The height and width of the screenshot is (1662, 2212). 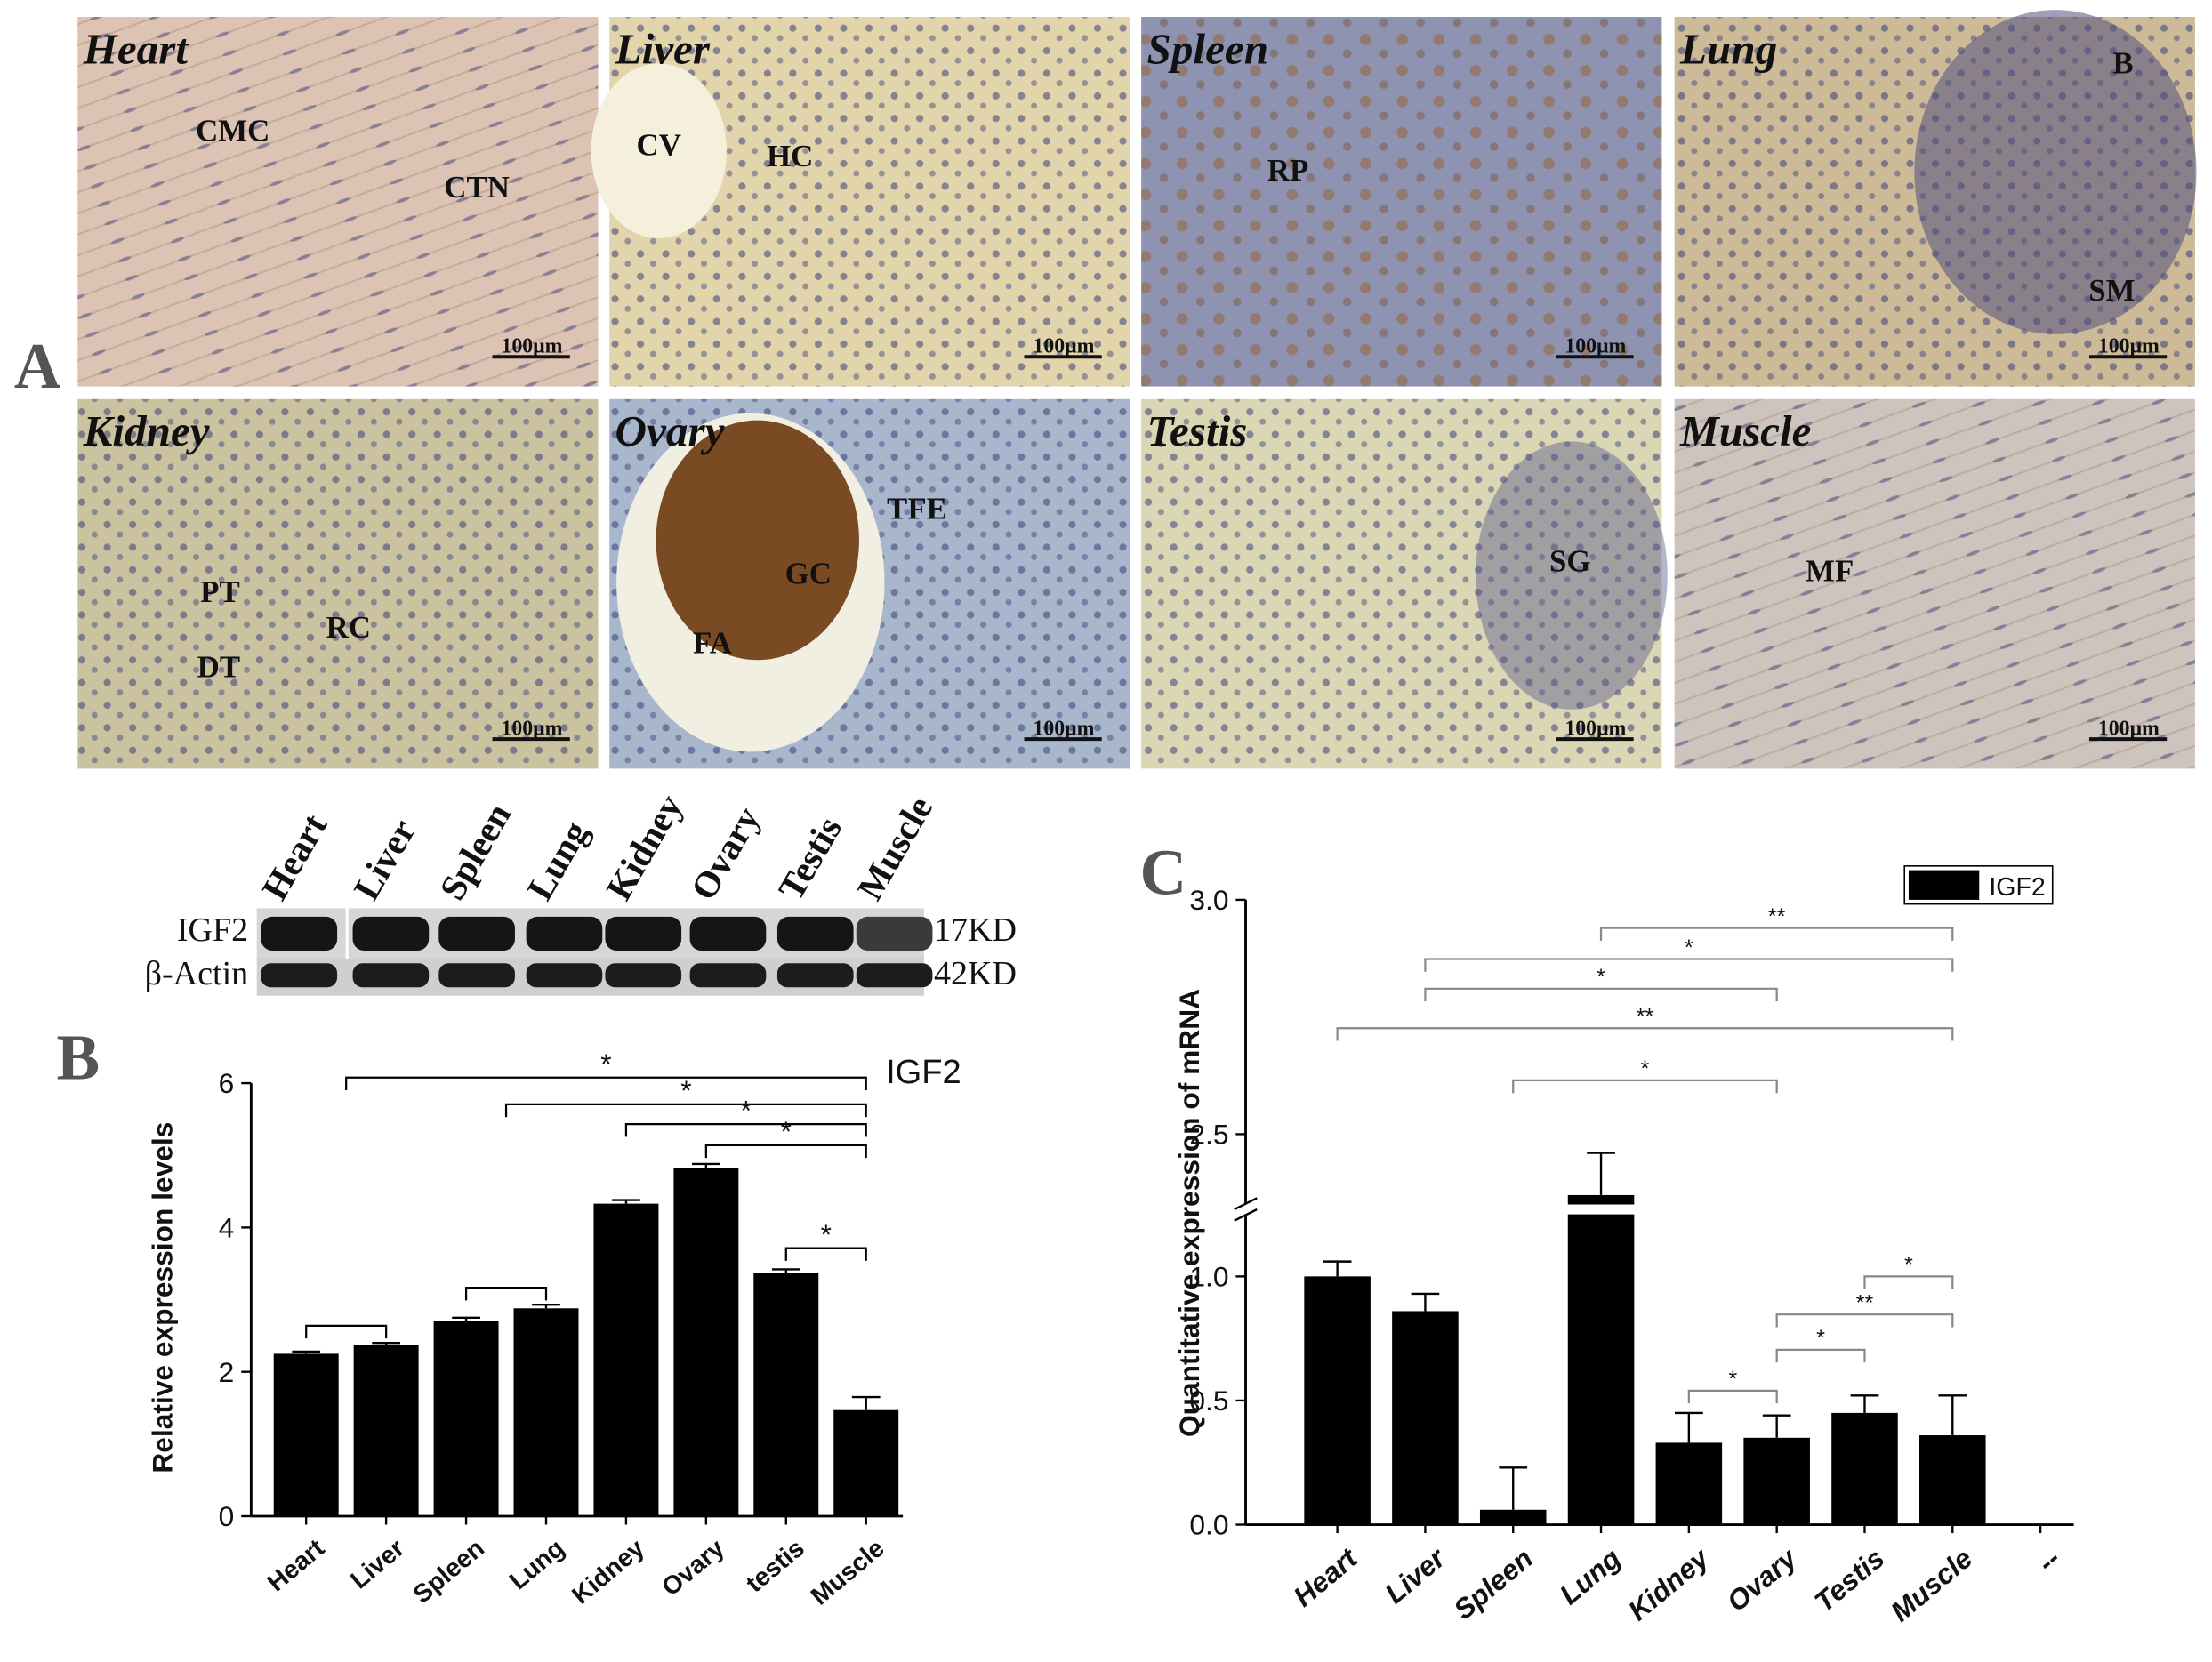 What do you see at coordinates (1246, 1215) in the screenshot?
I see `axis-break` at bounding box center [1246, 1215].